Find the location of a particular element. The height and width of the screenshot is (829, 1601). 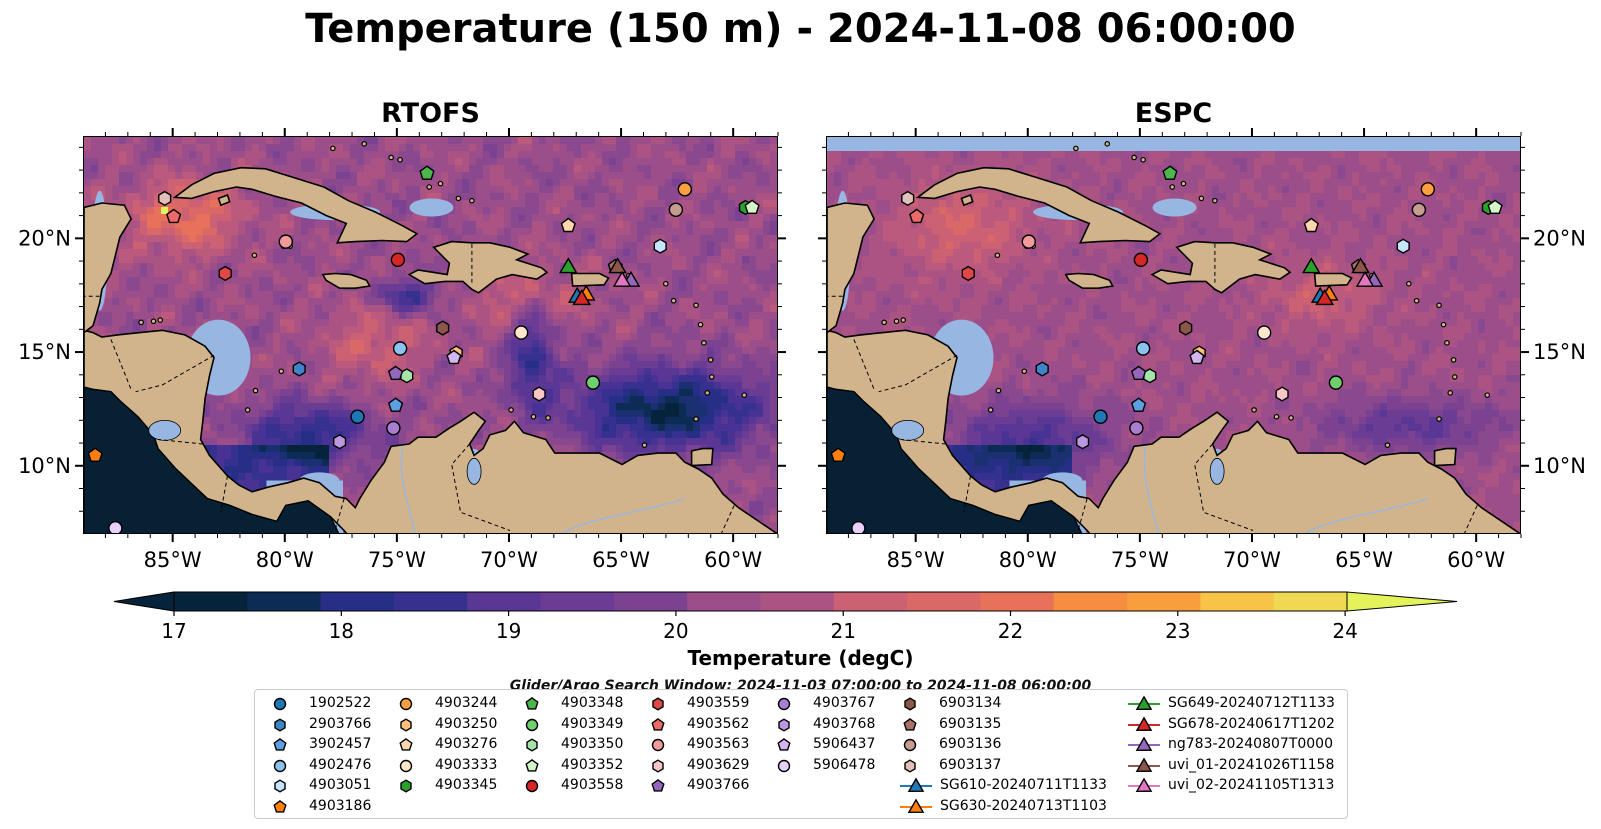

legend-label: 4903244 is located at coordinates (466, 703).